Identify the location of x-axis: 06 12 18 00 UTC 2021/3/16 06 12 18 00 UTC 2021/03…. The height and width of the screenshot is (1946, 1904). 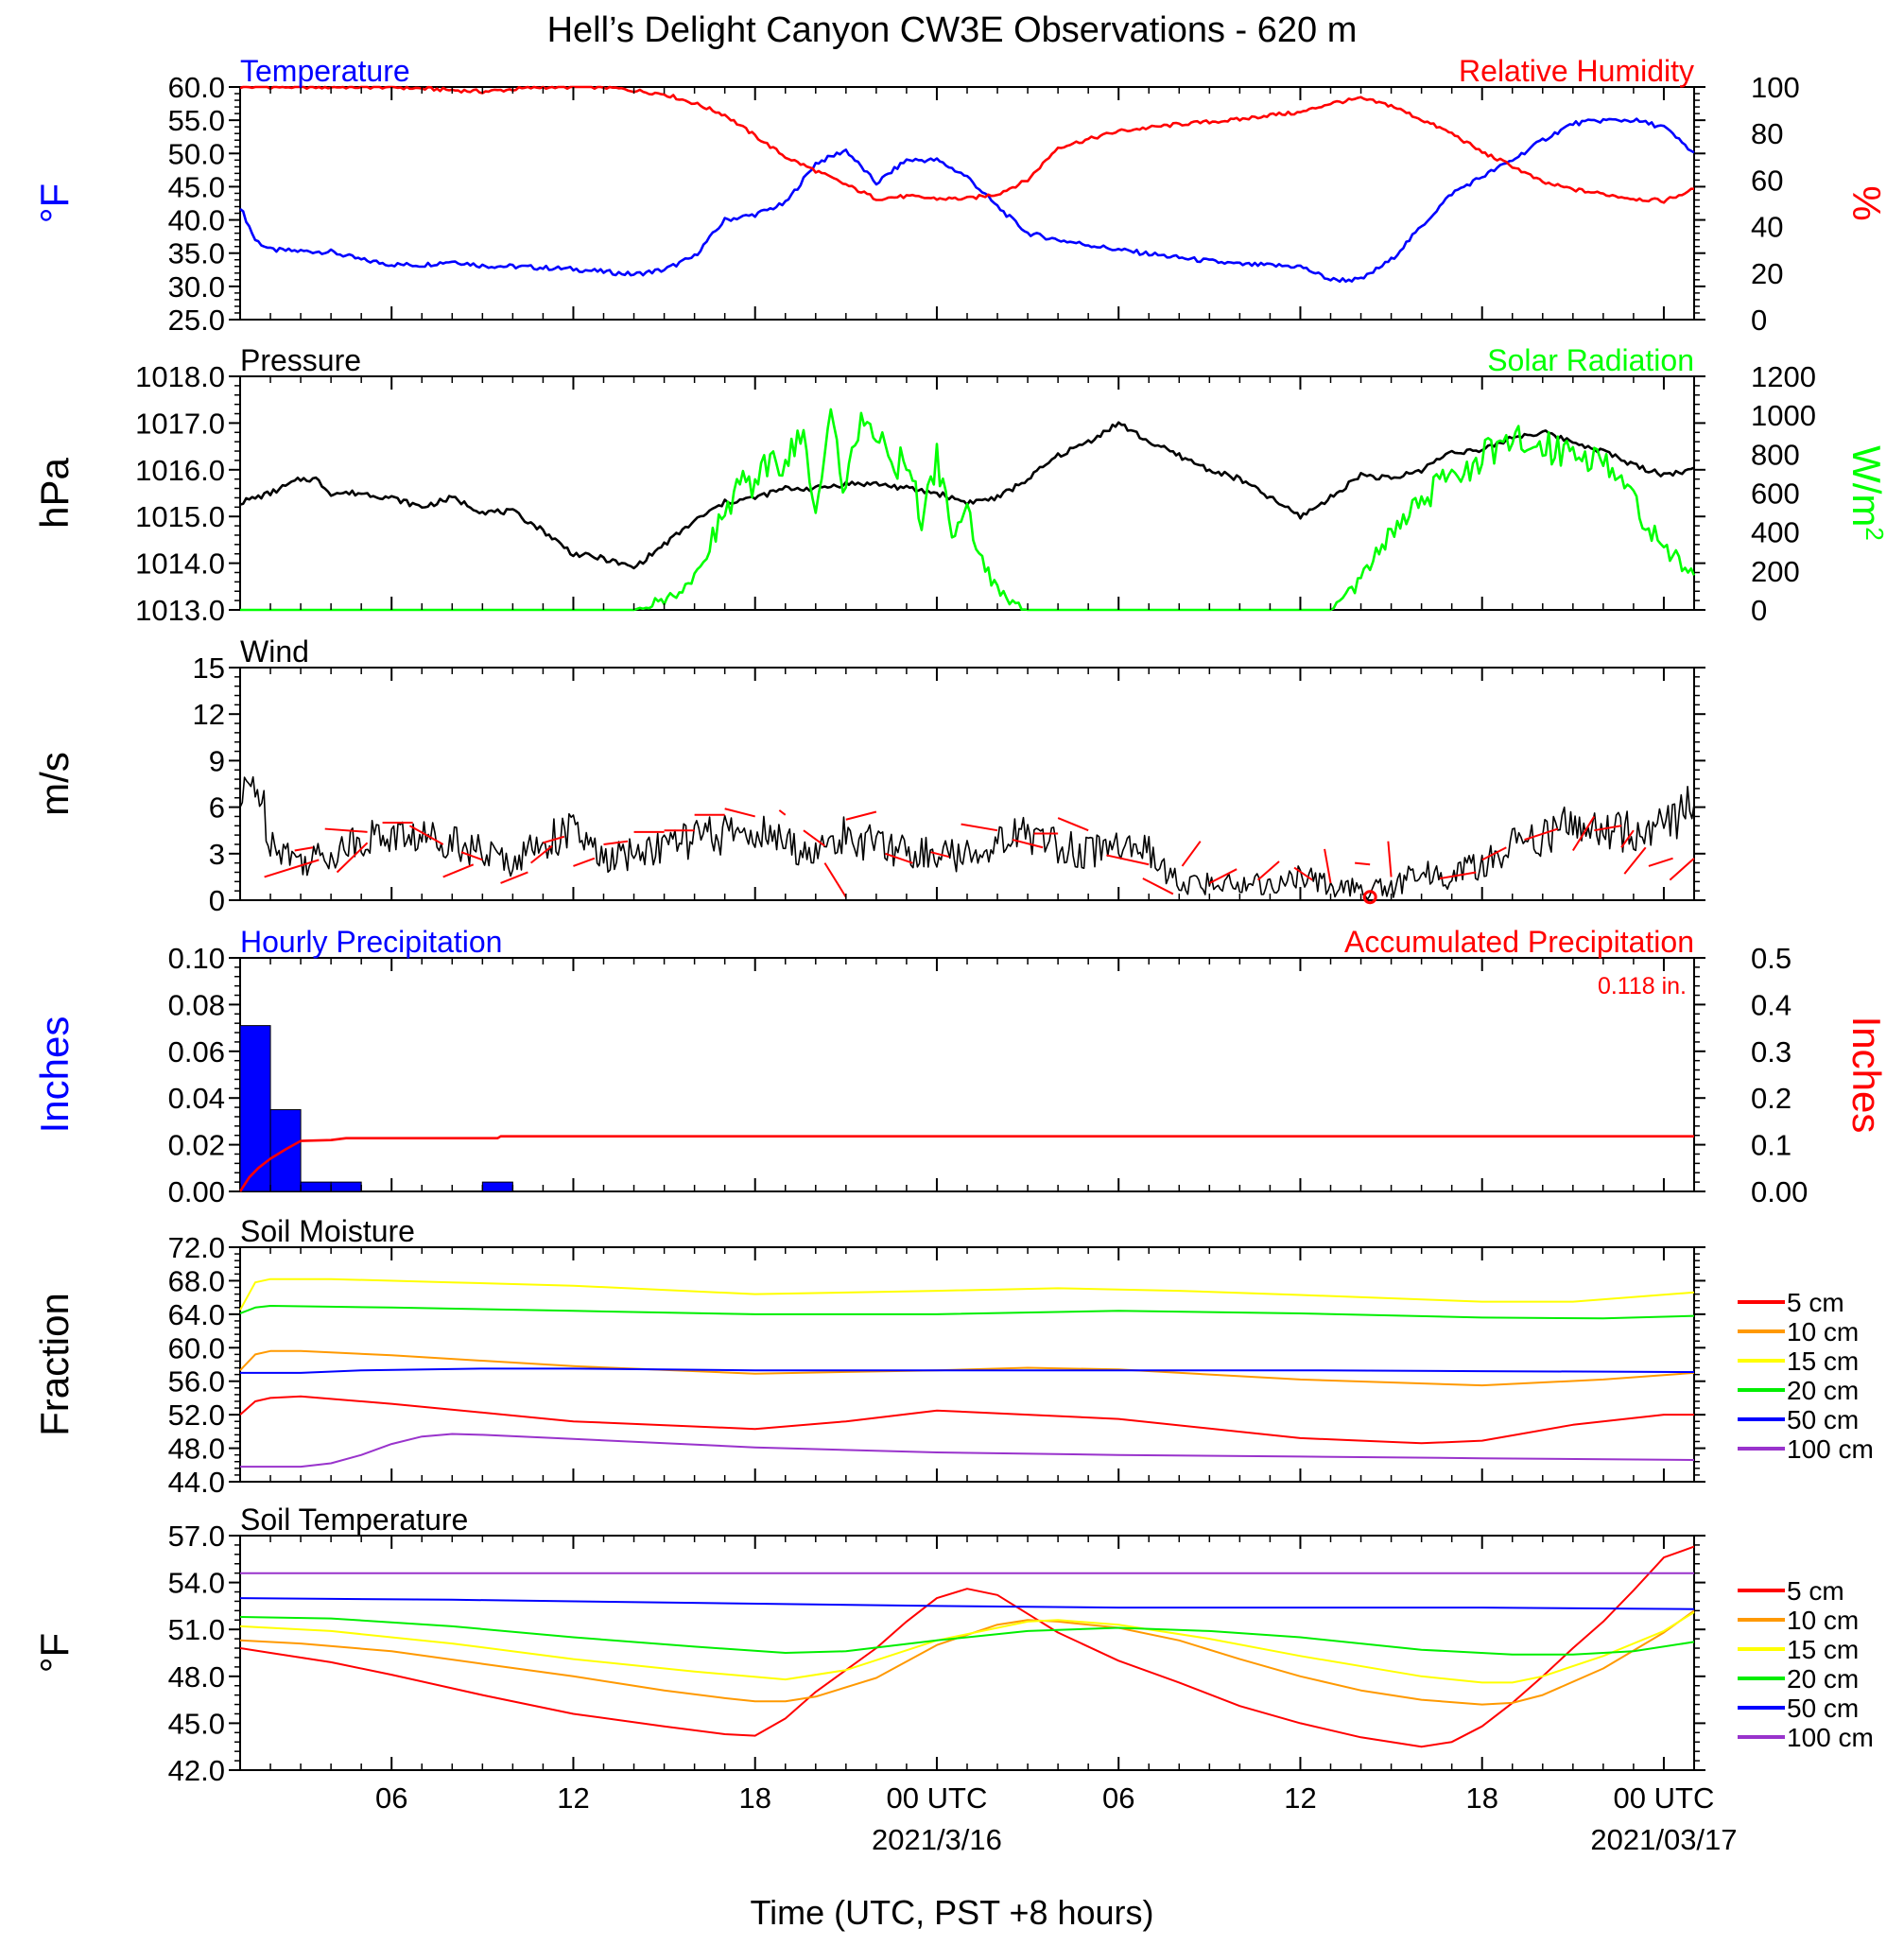
(1056, 1819).